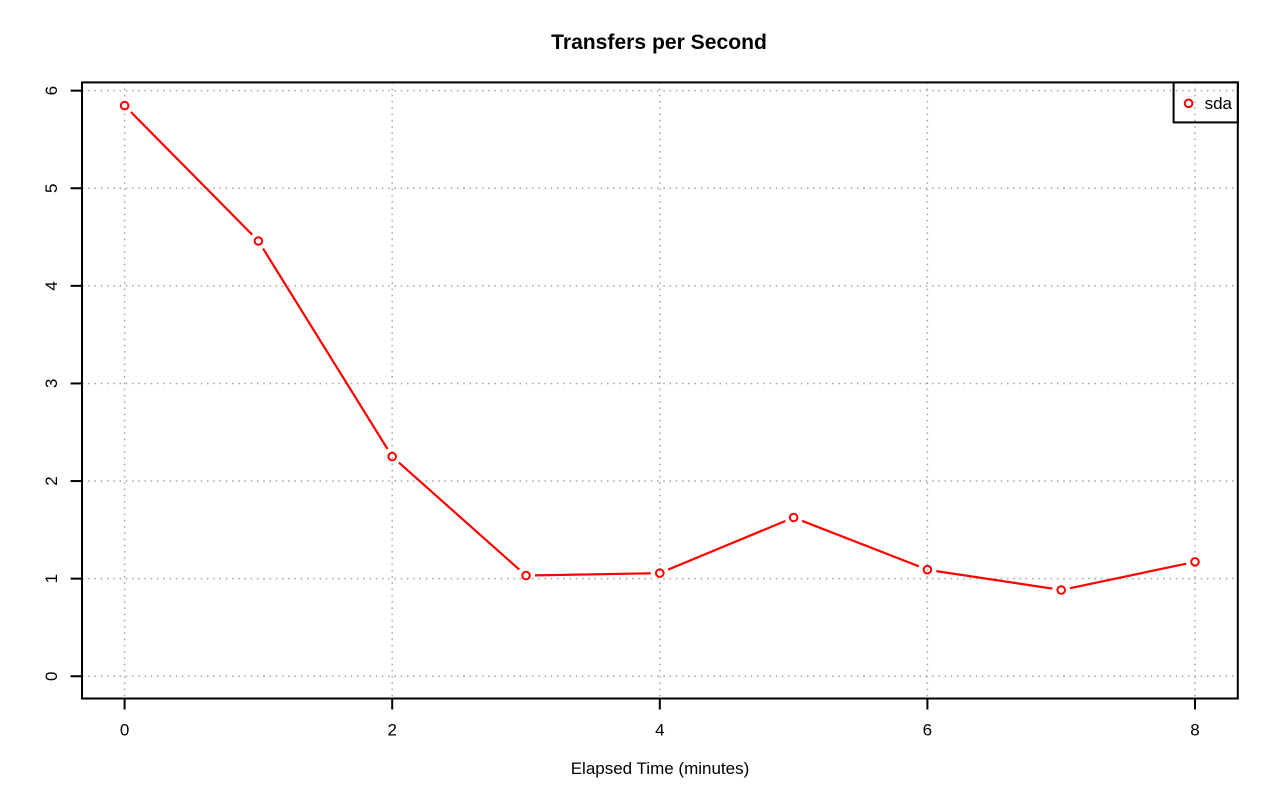  Describe the element at coordinates (659, 42) in the screenshot. I see `svg-text: Transfers per Second` at that location.